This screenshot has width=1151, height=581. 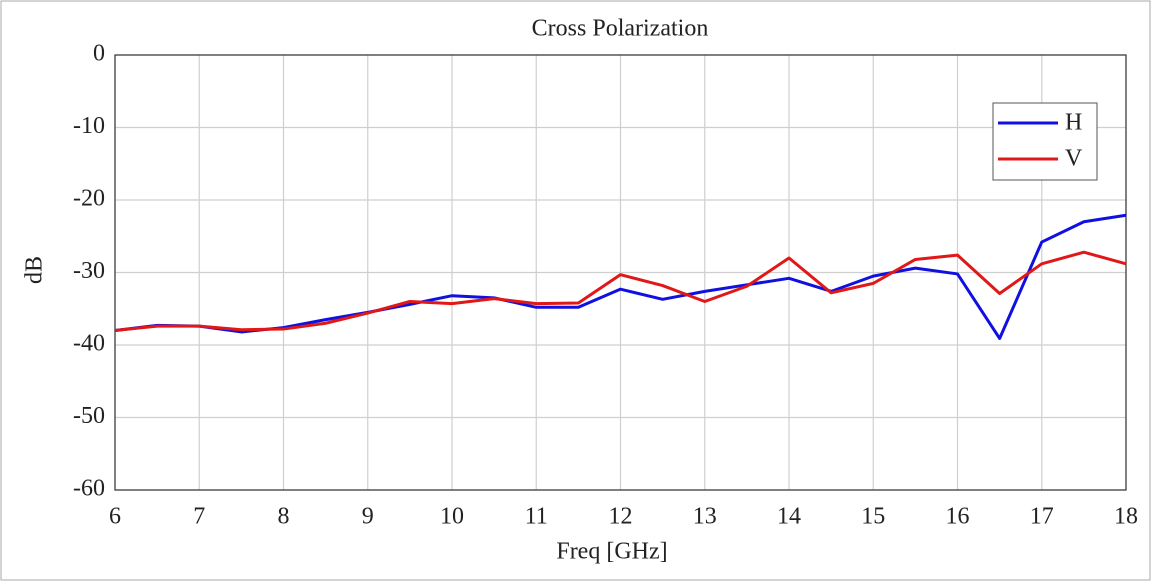 I want to click on x-tick-label: 16, so click(x=958, y=517).